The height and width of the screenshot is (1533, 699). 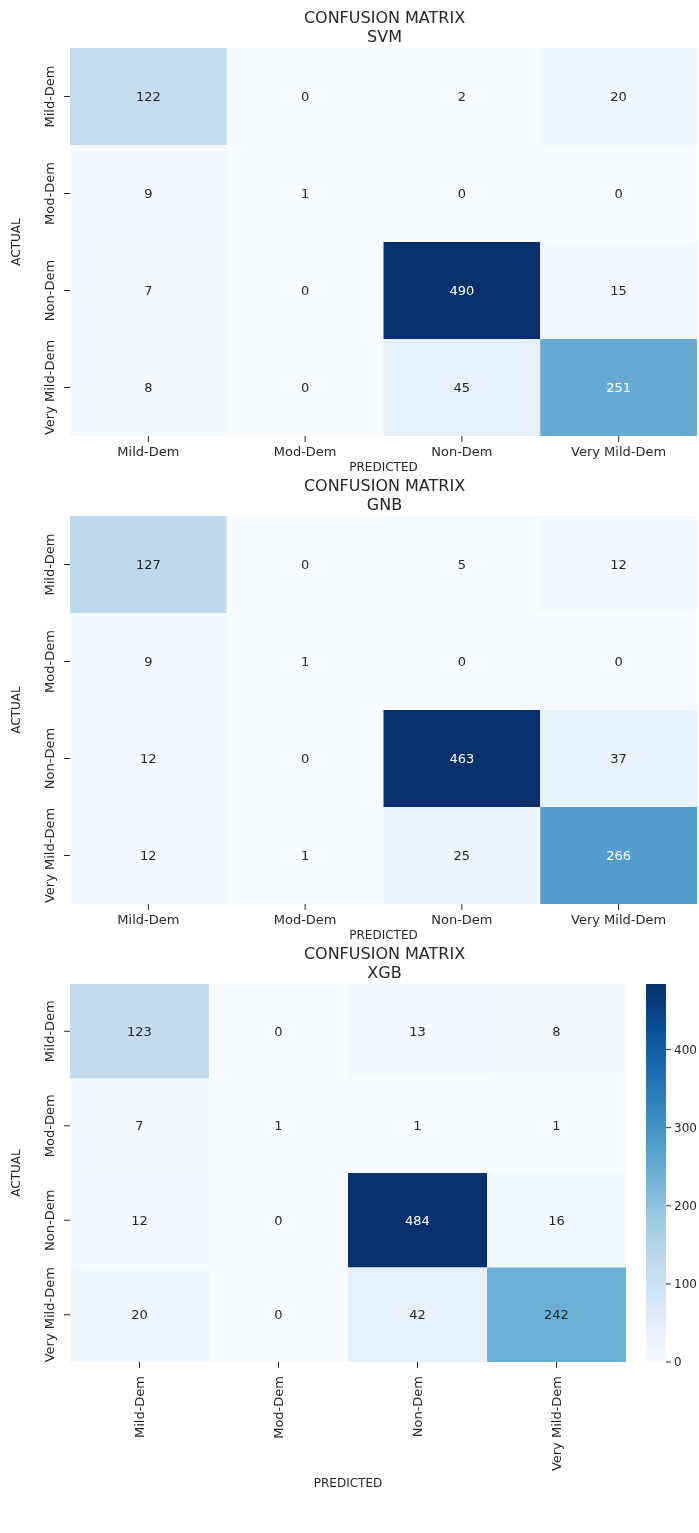 I want to click on data-label: 127, so click(x=148, y=564).